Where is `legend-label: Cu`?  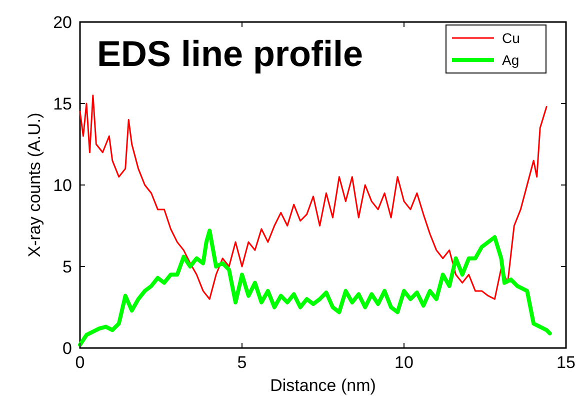
legend-label: Cu is located at coordinates (511, 38).